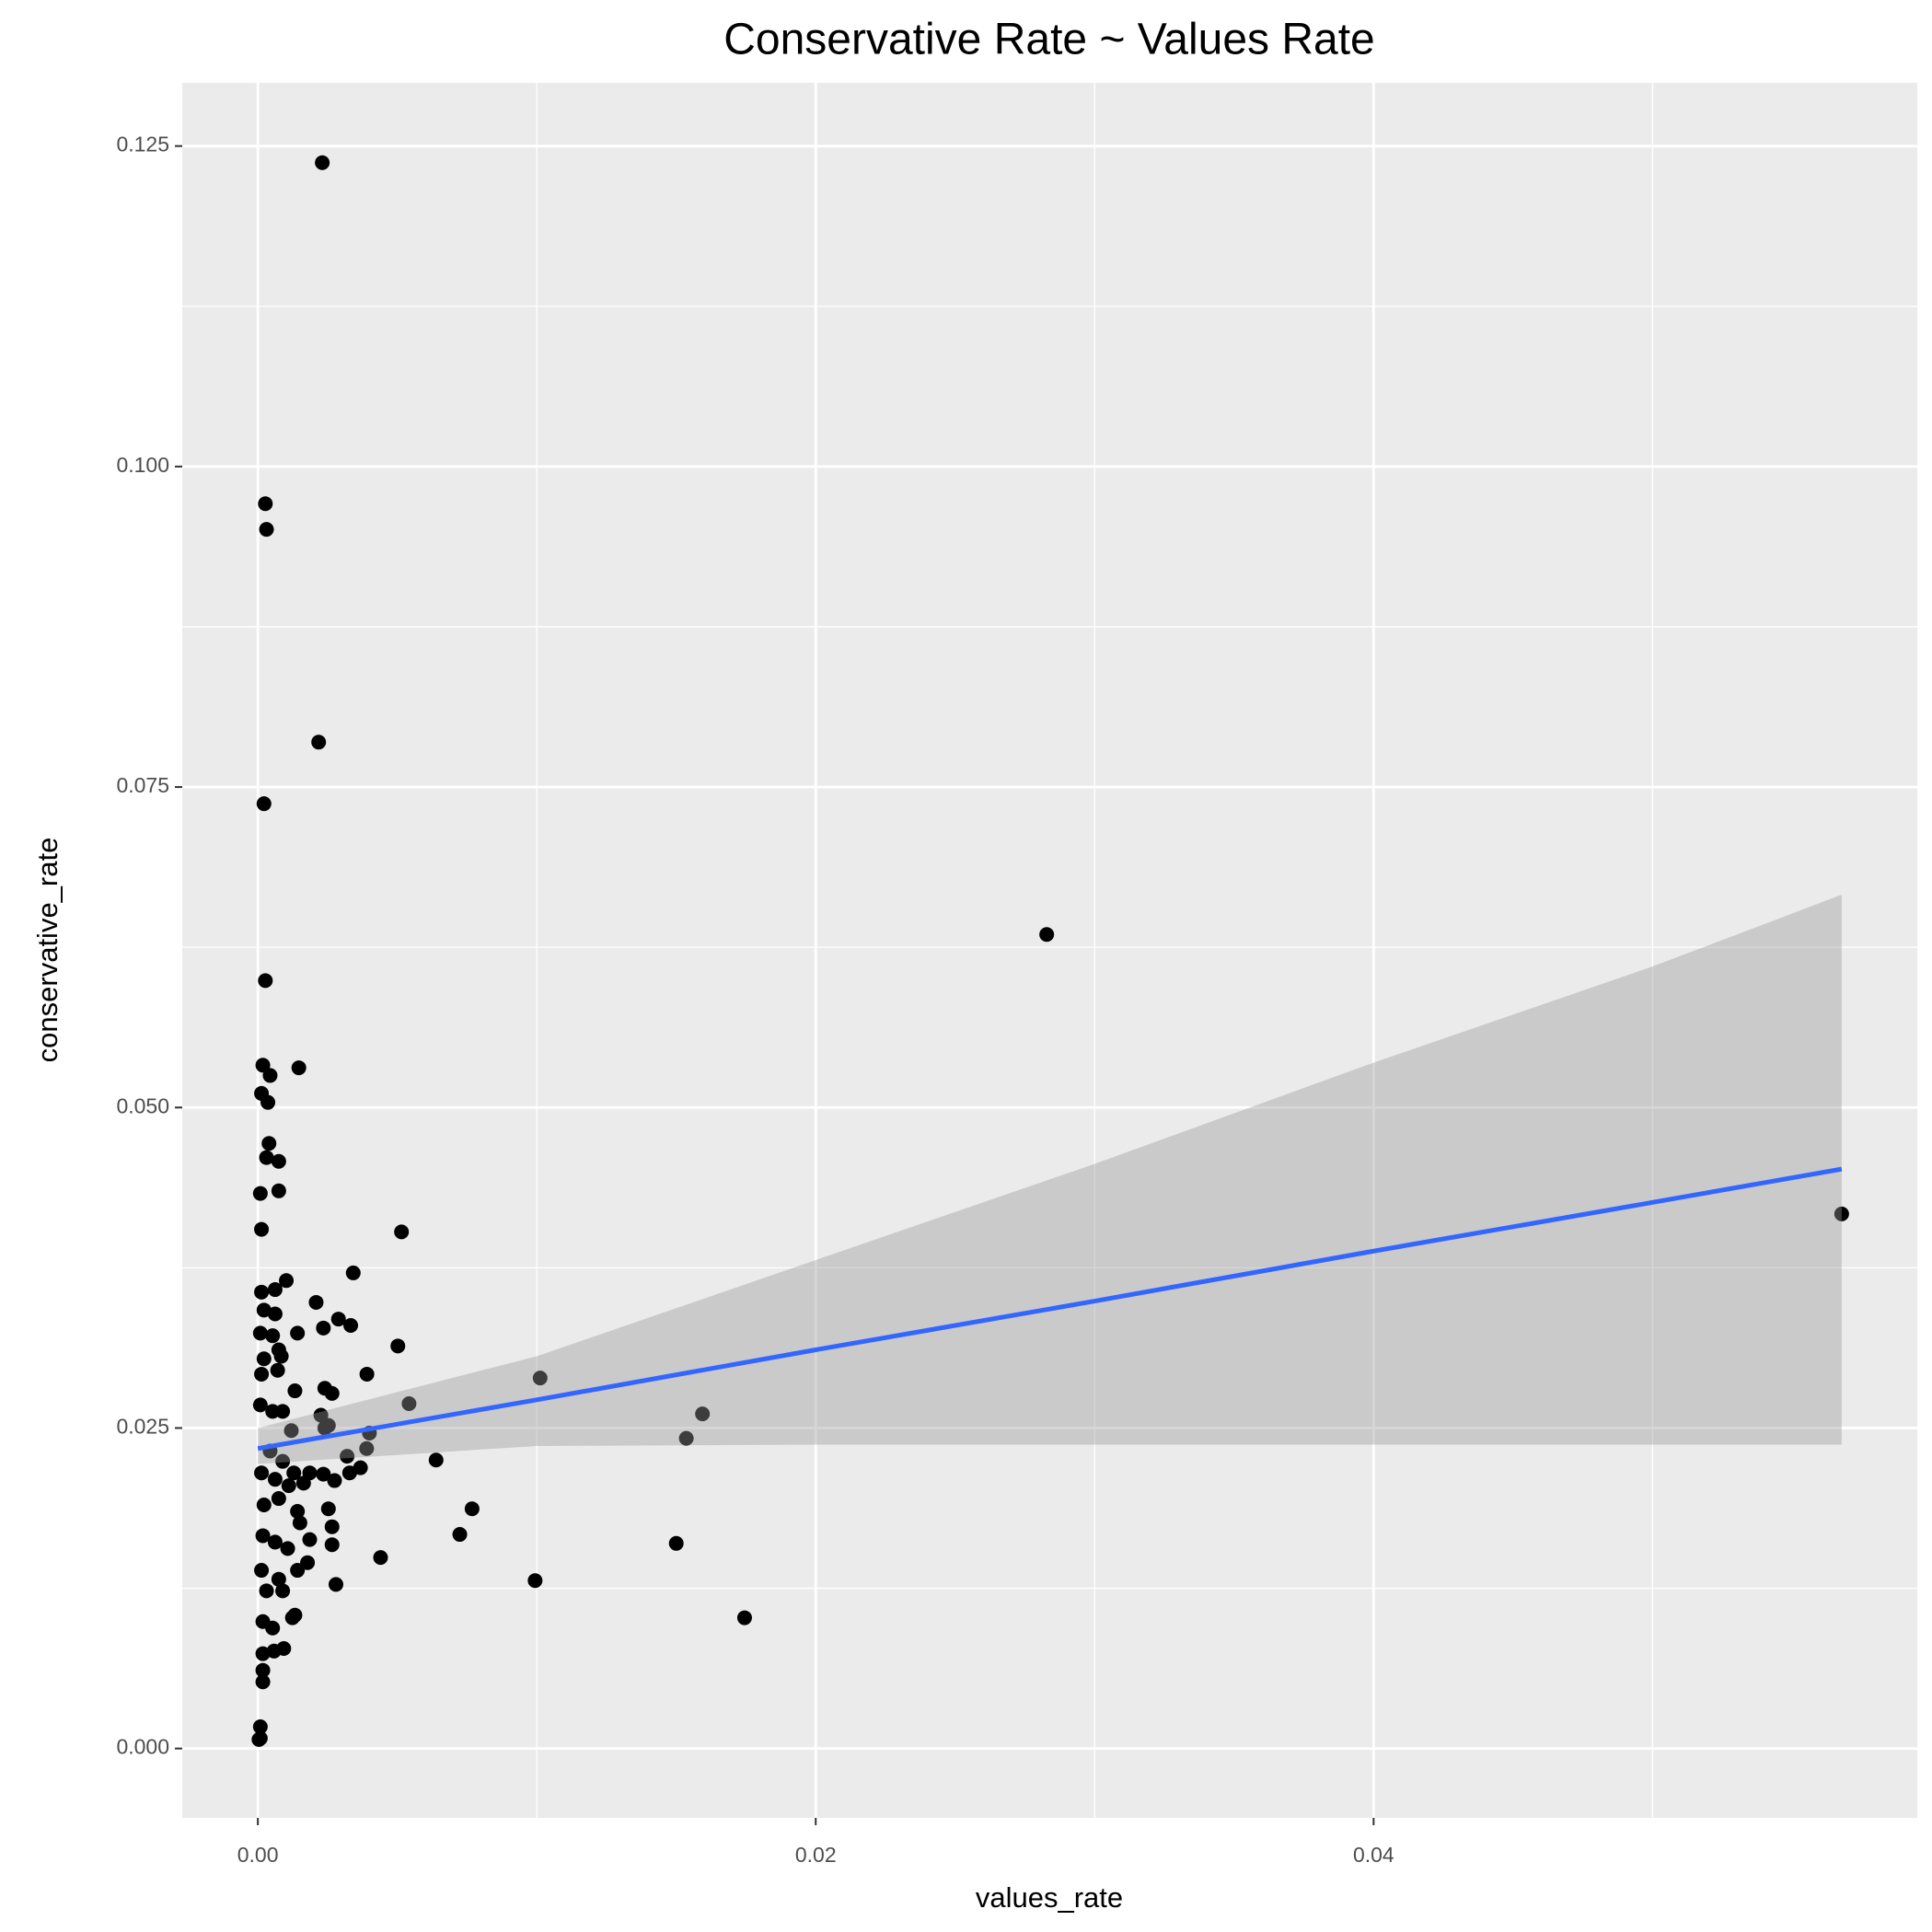  Describe the element at coordinates (1049, 40) in the screenshot. I see `chart-title: Conservative Rate ~ Values Rate` at that location.